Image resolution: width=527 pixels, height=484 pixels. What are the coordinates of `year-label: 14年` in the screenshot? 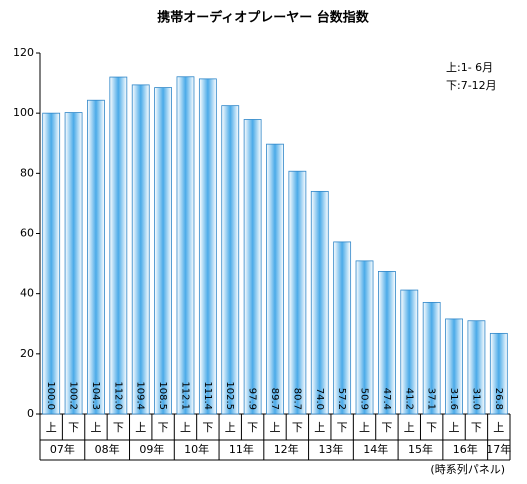 It's located at (375, 449).